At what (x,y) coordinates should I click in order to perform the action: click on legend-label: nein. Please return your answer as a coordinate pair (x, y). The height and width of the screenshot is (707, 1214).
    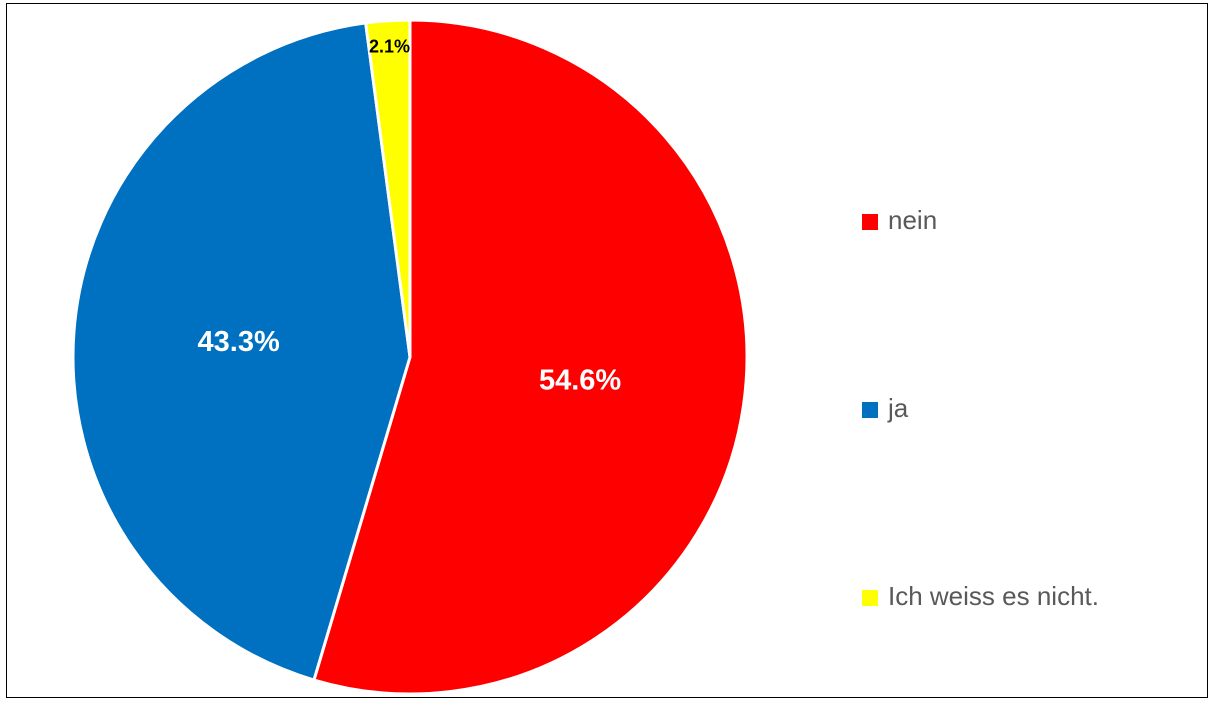
    Looking at the image, I should click on (912, 220).